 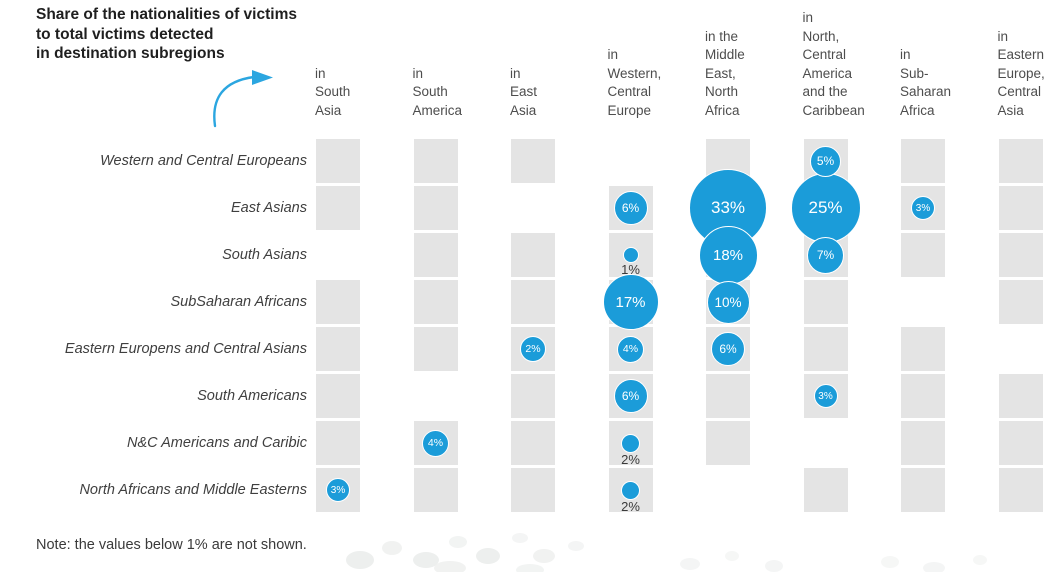 What do you see at coordinates (524, 91) in the screenshot?
I see `column-header: in East Asia` at bounding box center [524, 91].